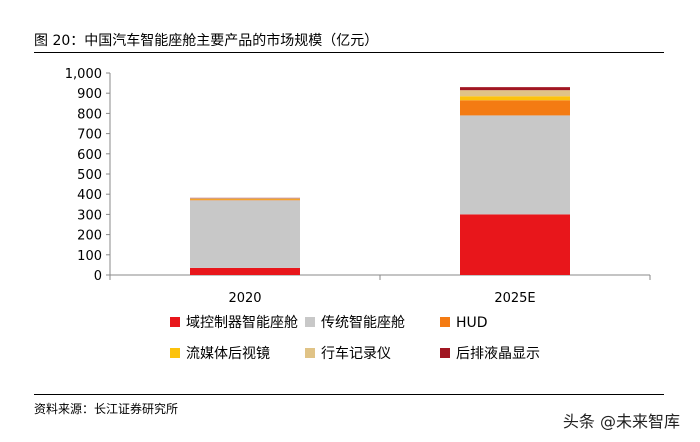 The width and height of the screenshot is (700, 442). What do you see at coordinates (89, 236) in the screenshot?
I see `y-tick-label: 200` at bounding box center [89, 236].